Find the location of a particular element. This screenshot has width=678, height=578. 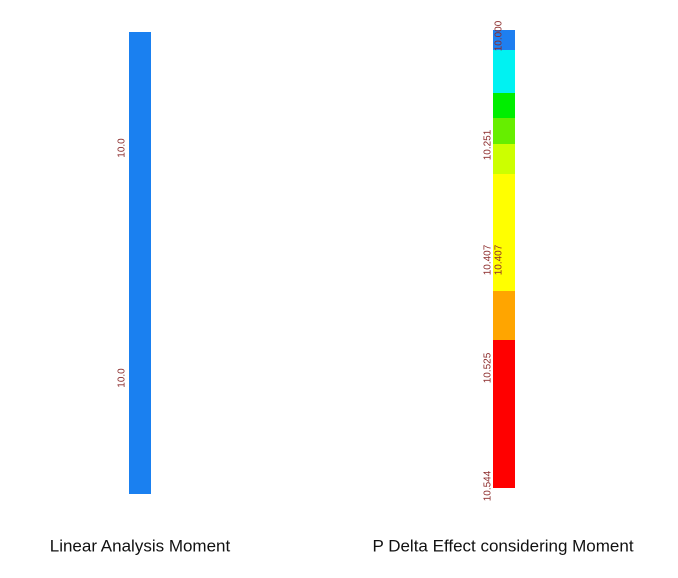

moment-label: 10.525 is located at coordinates (488, 367).